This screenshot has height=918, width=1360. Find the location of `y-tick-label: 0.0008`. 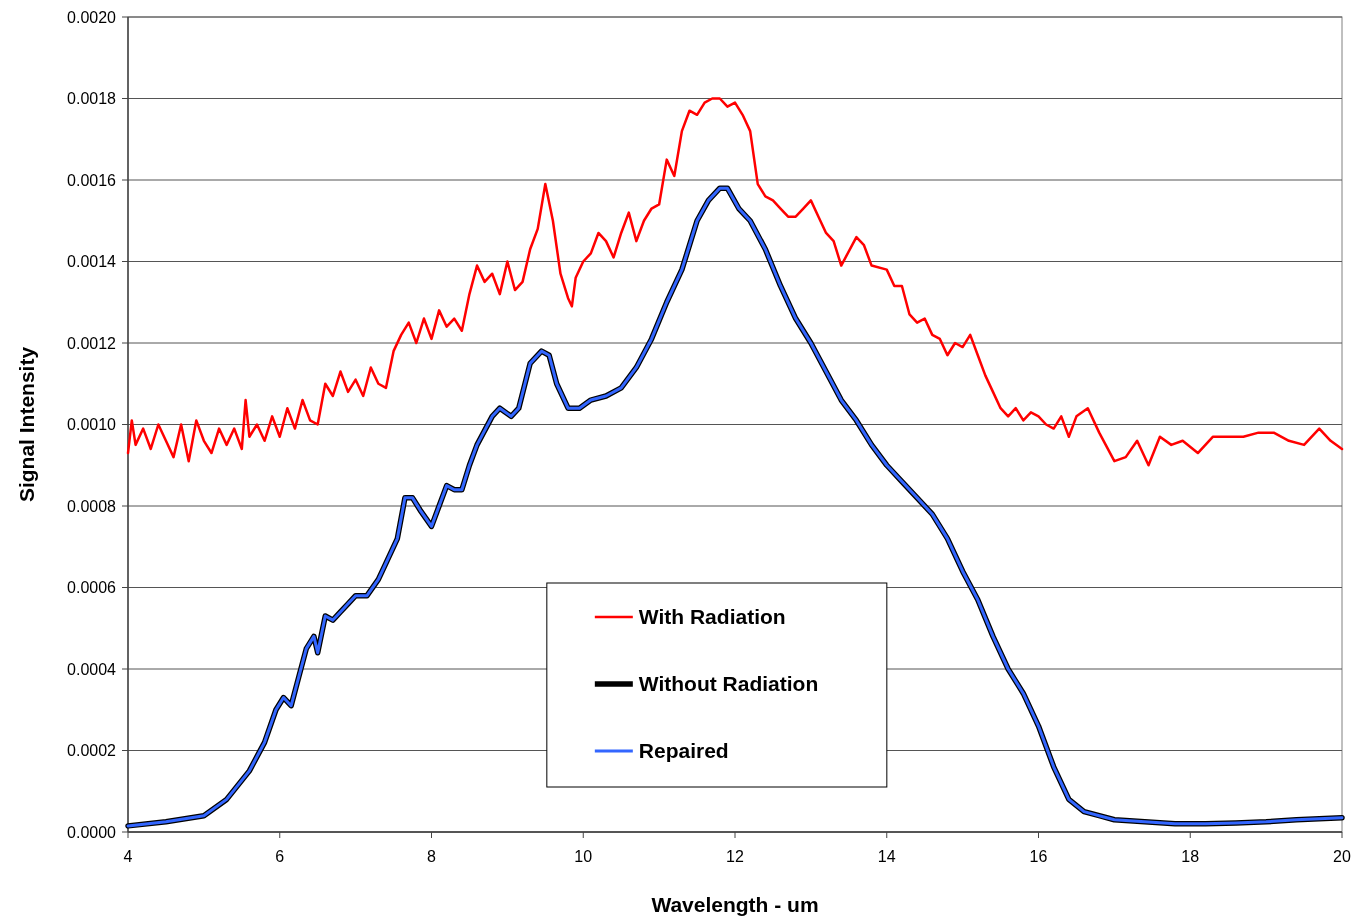

y-tick-label: 0.0008 is located at coordinates (92, 506).